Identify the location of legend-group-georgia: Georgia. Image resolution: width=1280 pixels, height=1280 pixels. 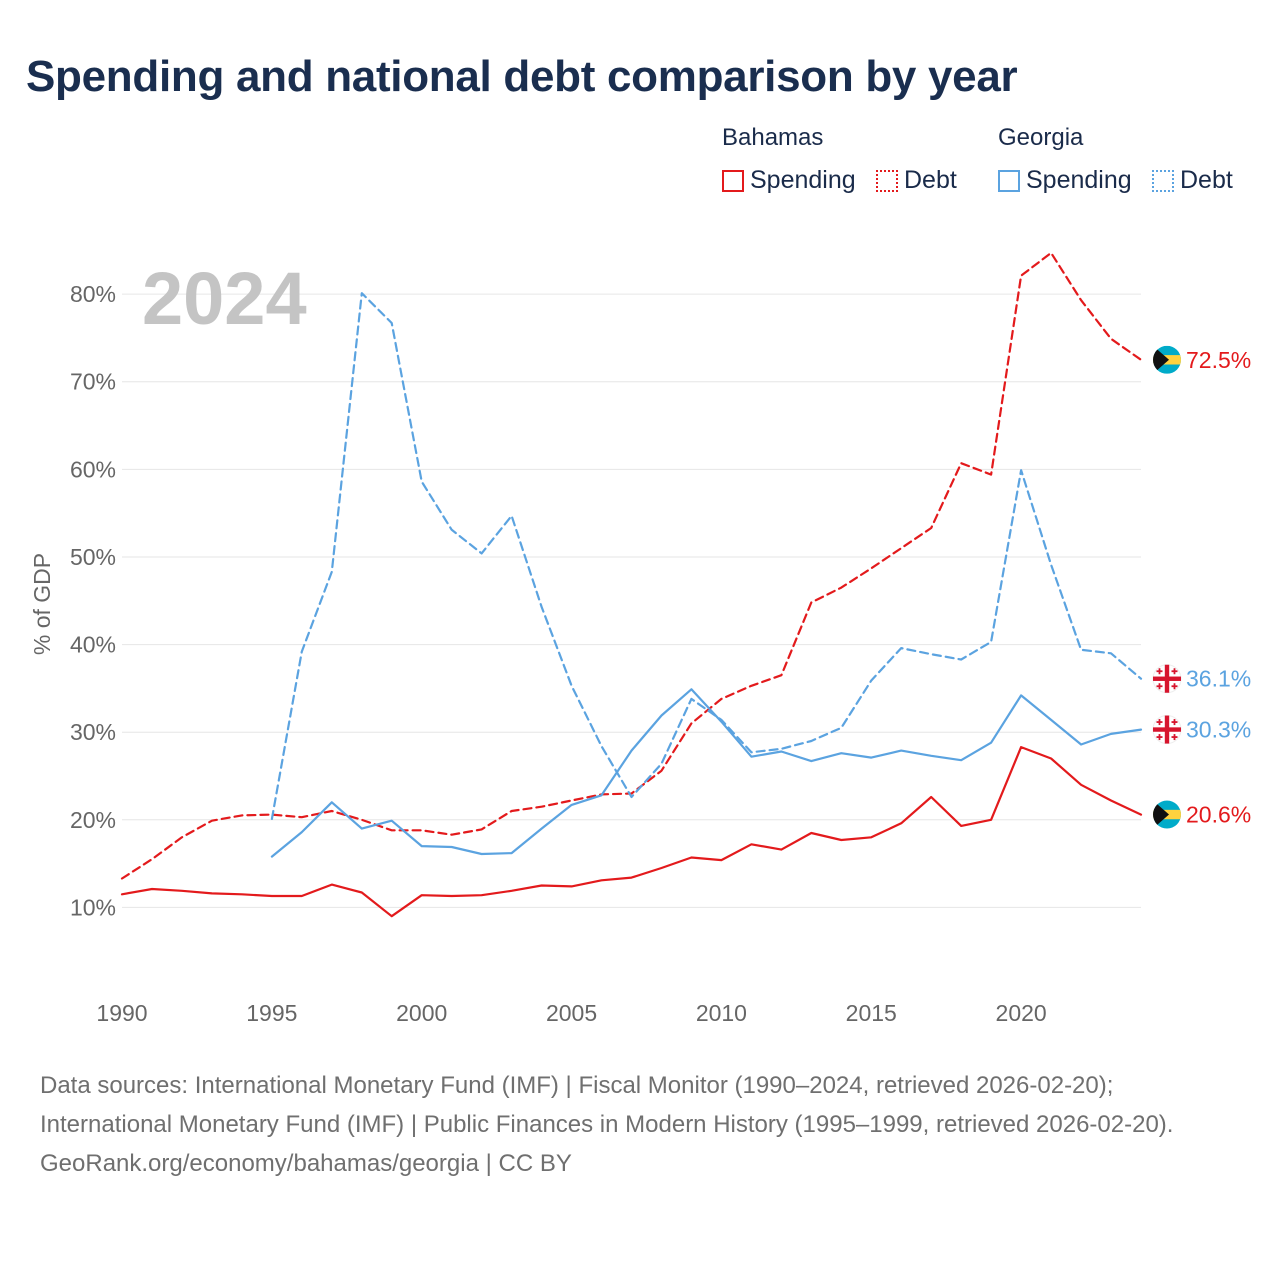
(1041, 137).